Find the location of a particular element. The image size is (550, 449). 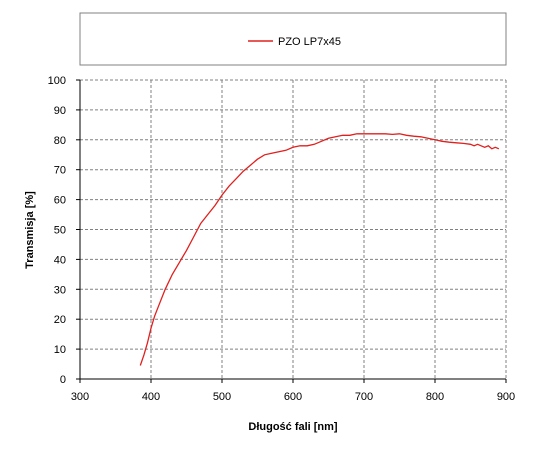

legend-box is located at coordinates (293, 39).